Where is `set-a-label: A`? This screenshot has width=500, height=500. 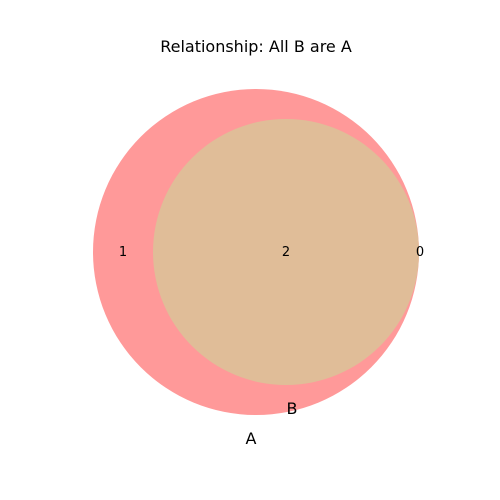
set-a-label: A is located at coordinates (251, 438).